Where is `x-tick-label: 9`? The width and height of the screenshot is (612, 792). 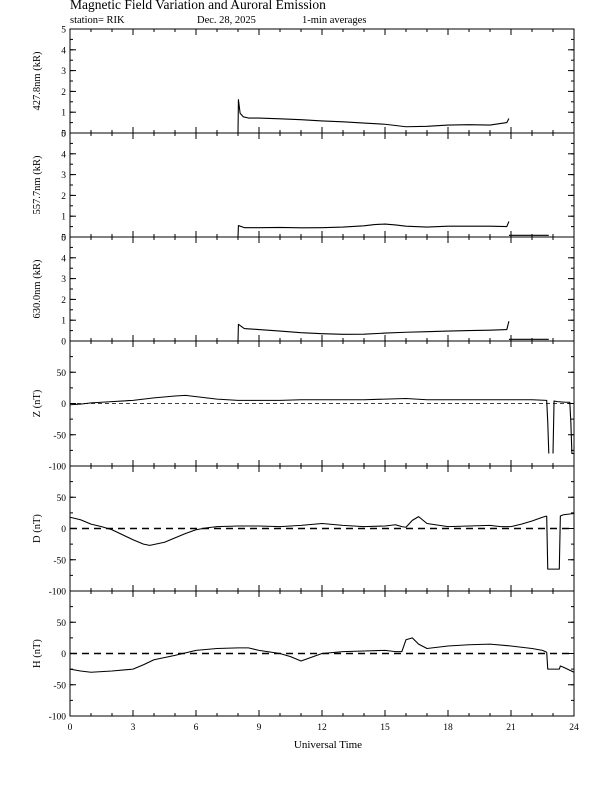 x-tick-label: 9 is located at coordinates (259, 728).